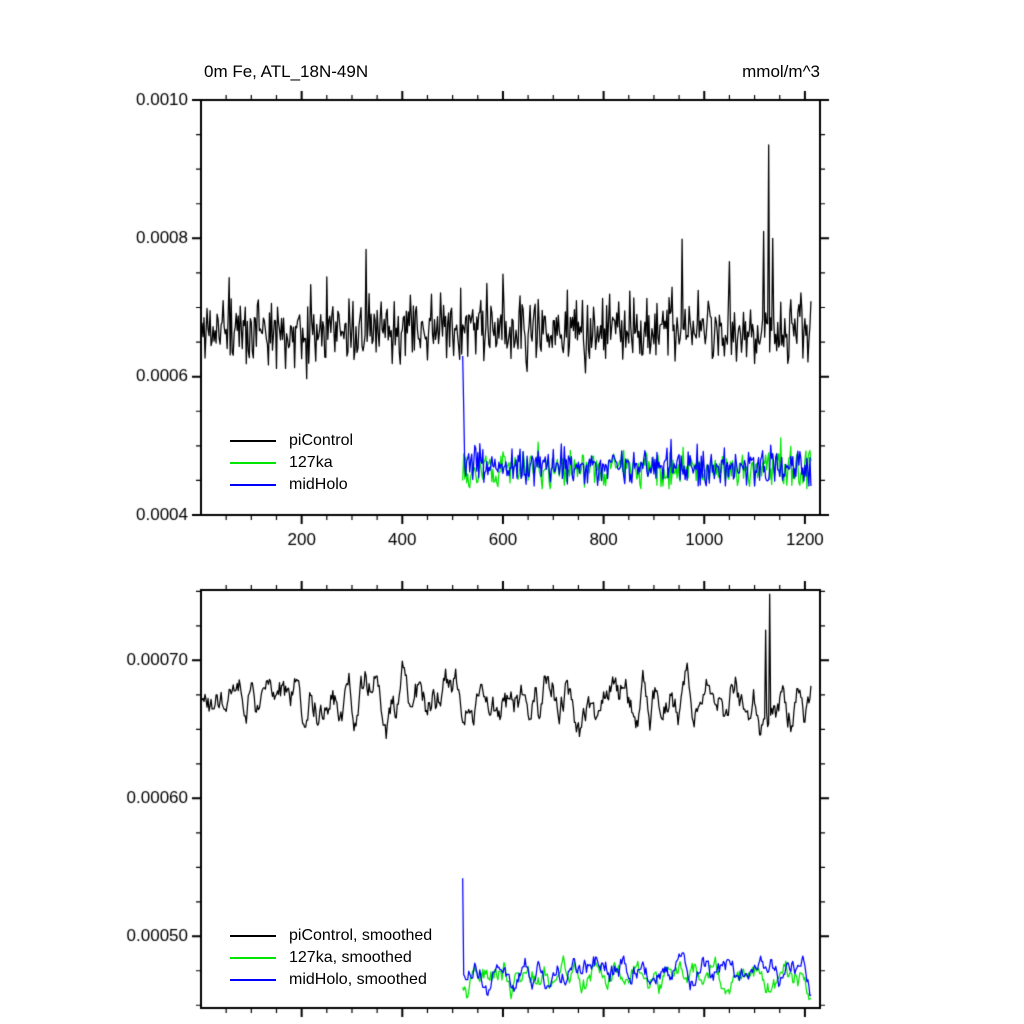 This screenshot has height=1024, width=1024. What do you see at coordinates (321, 440) in the screenshot?
I see `legend-label: piControl` at bounding box center [321, 440].